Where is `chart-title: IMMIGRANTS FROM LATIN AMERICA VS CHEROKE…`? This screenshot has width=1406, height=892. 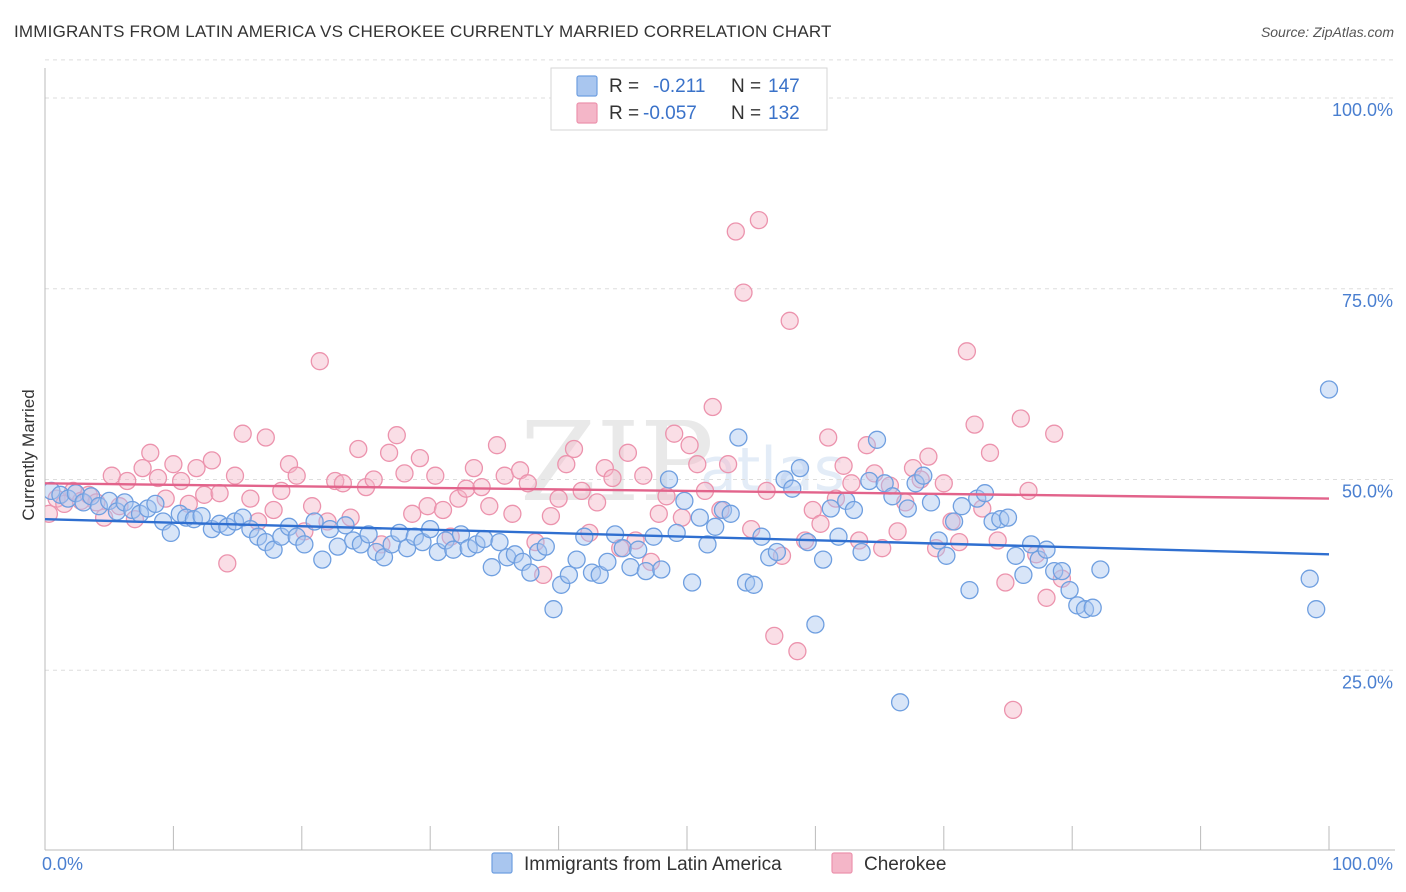 chart-title: IMMIGRANTS FROM LATIN AMERICA VS CHEROKE… is located at coordinates (423, 31).